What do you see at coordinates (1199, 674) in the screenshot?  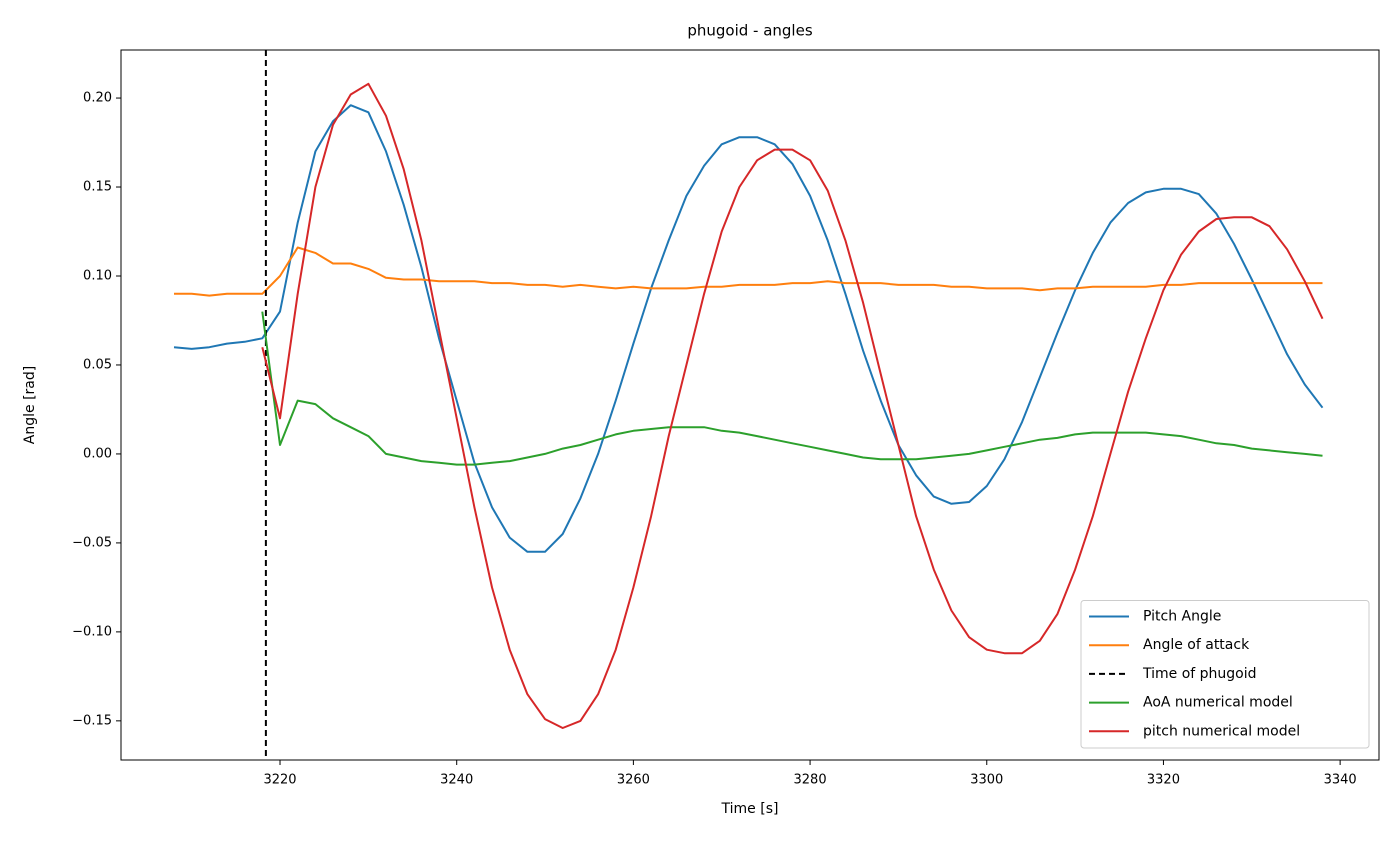 I see `legend-label: Time of phugoid` at bounding box center [1199, 674].